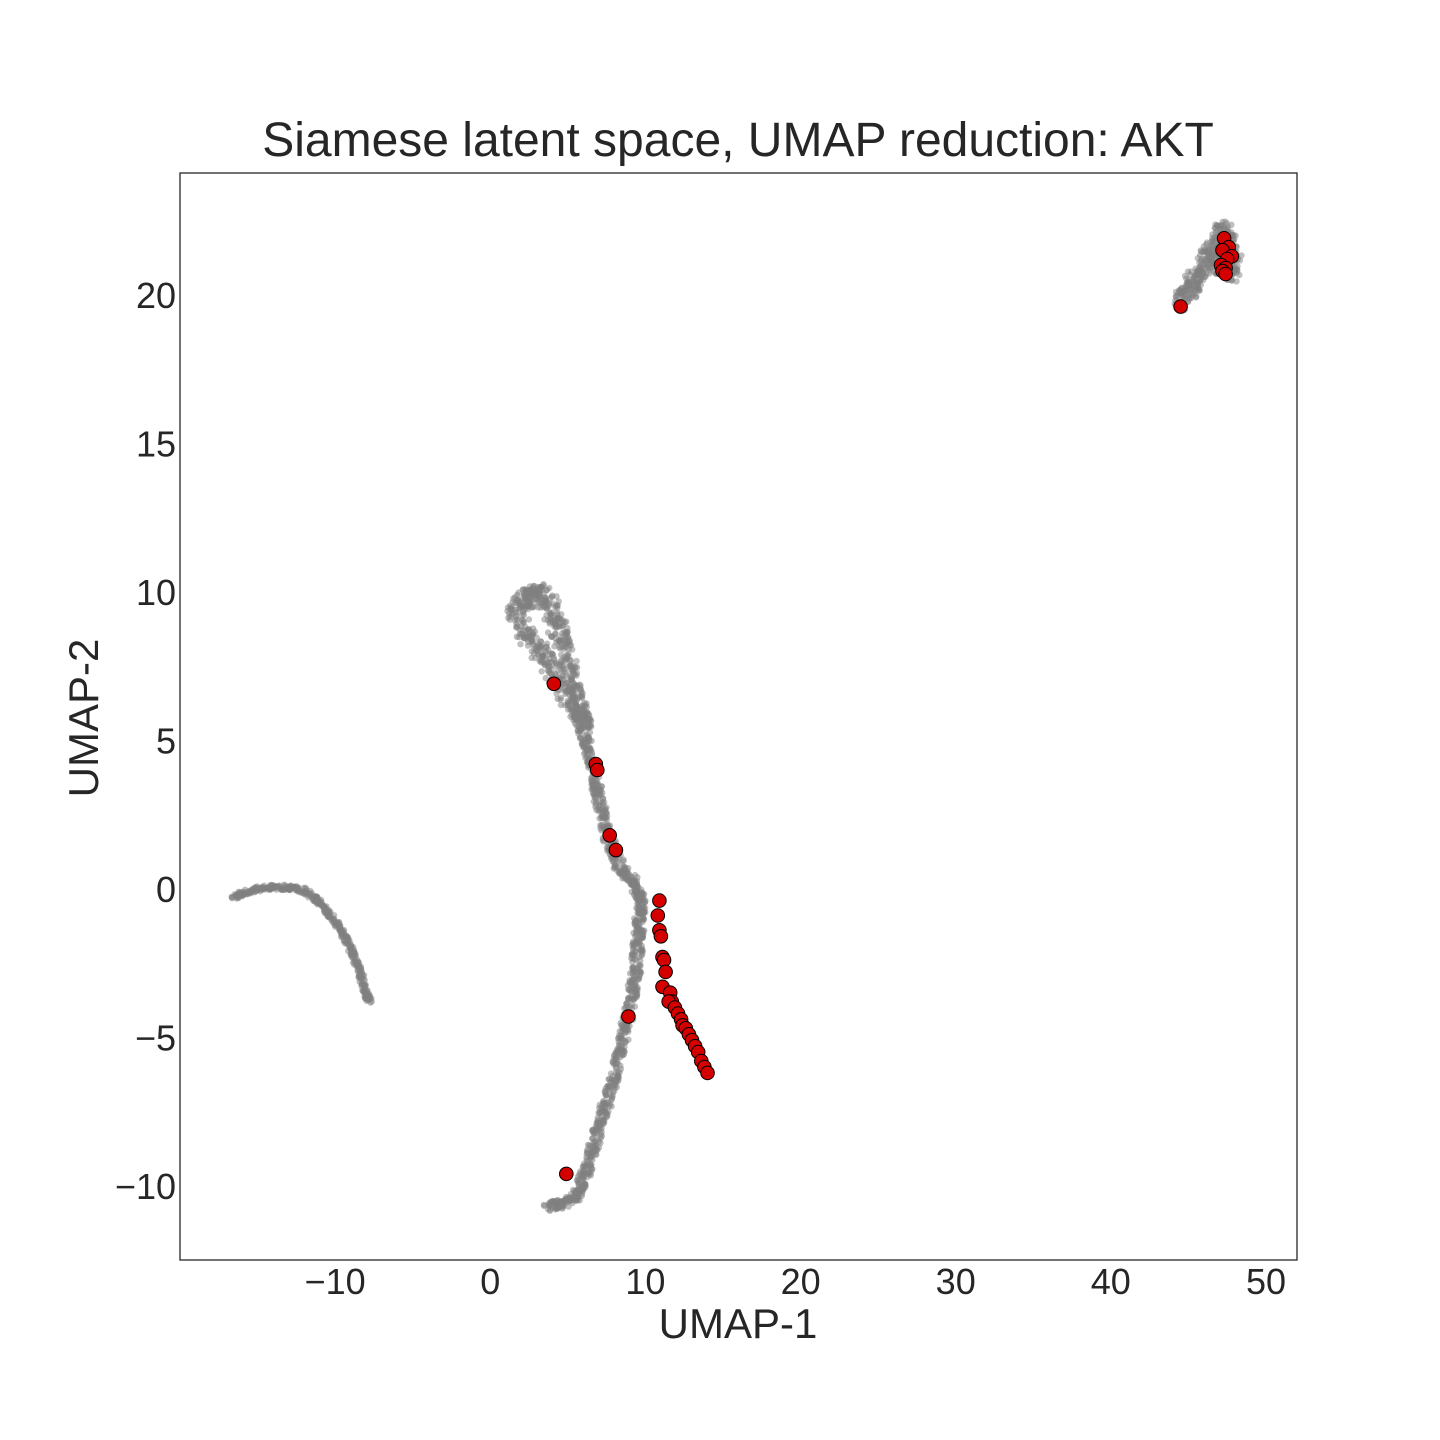  Describe the element at coordinates (156, 443) in the screenshot. I see `y-tick-label: 15` at that location.